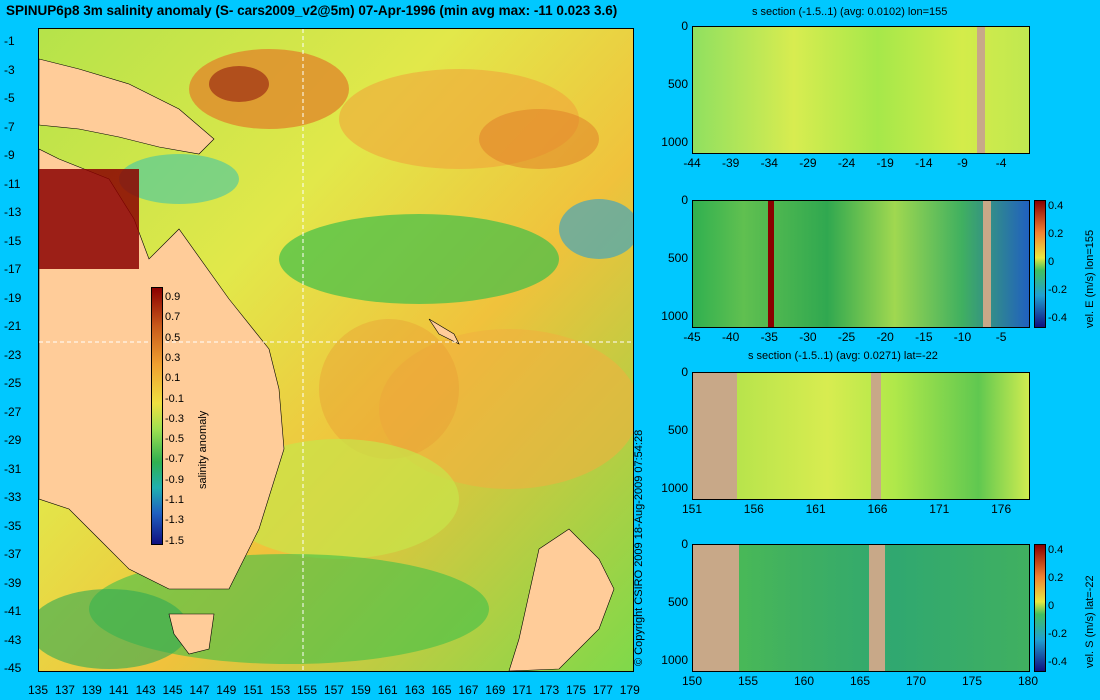  What do you see at coordinates (815, 509) in the screenshot?
I see `section-x-tick: 161` at bounding box center [815, 509].